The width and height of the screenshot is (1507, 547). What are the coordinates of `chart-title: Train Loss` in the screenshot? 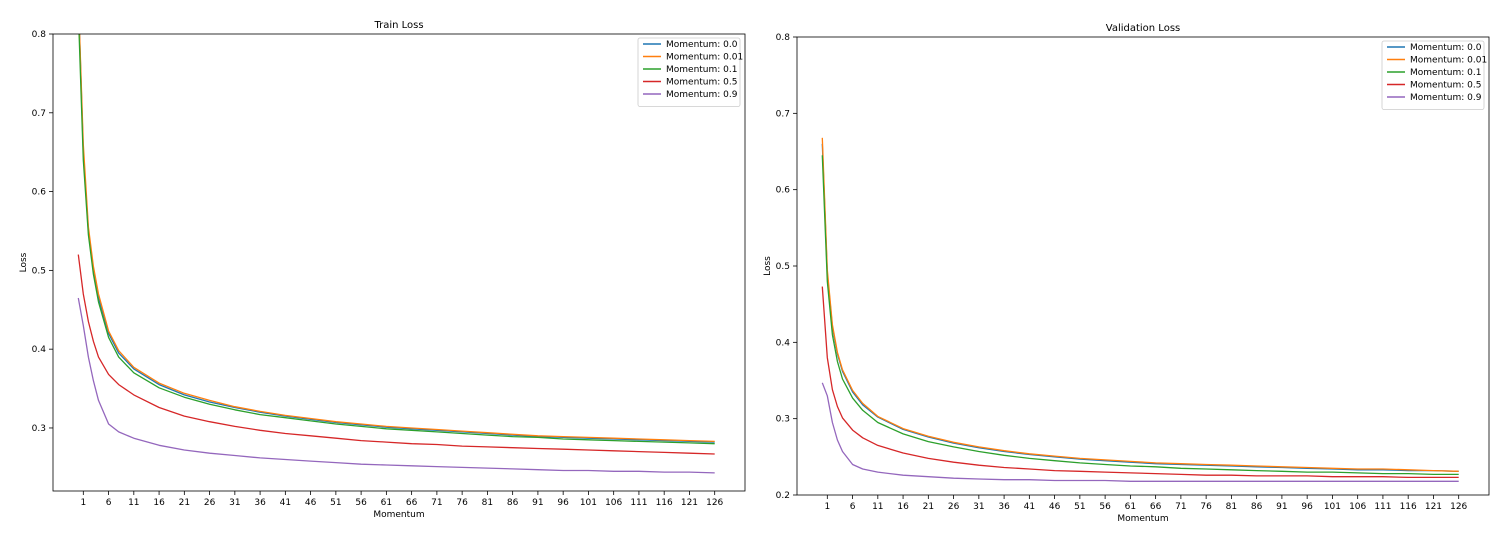 It's located at (398, 25).